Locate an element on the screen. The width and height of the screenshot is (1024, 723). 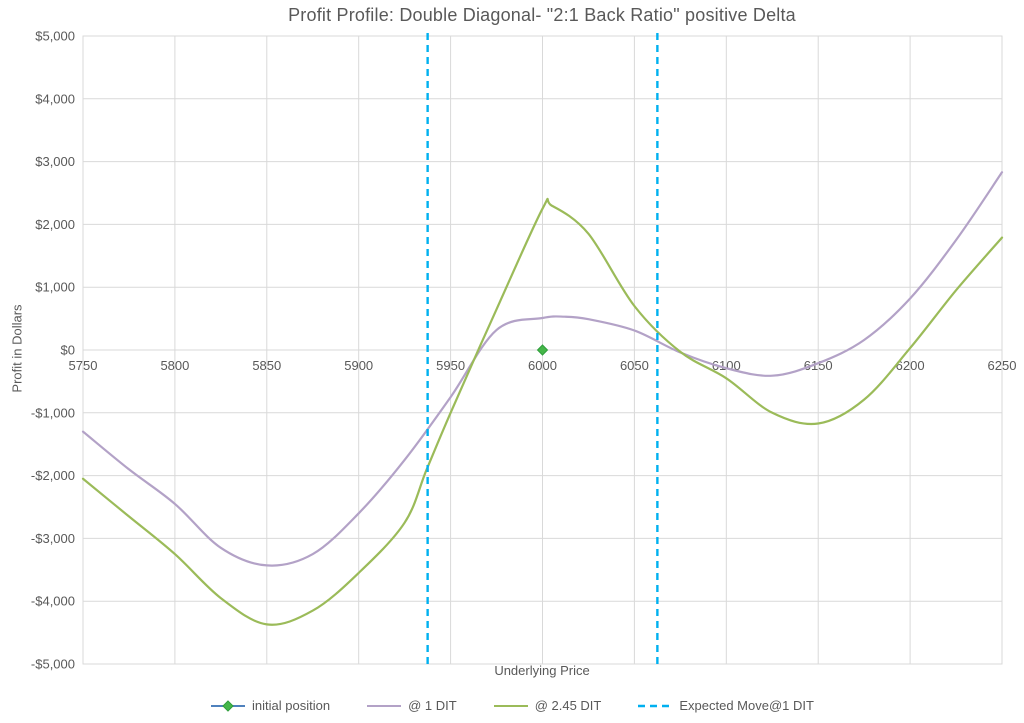
legend-label-expected-move: Expected Move@1 DIT is located at coordinates (746, 705).